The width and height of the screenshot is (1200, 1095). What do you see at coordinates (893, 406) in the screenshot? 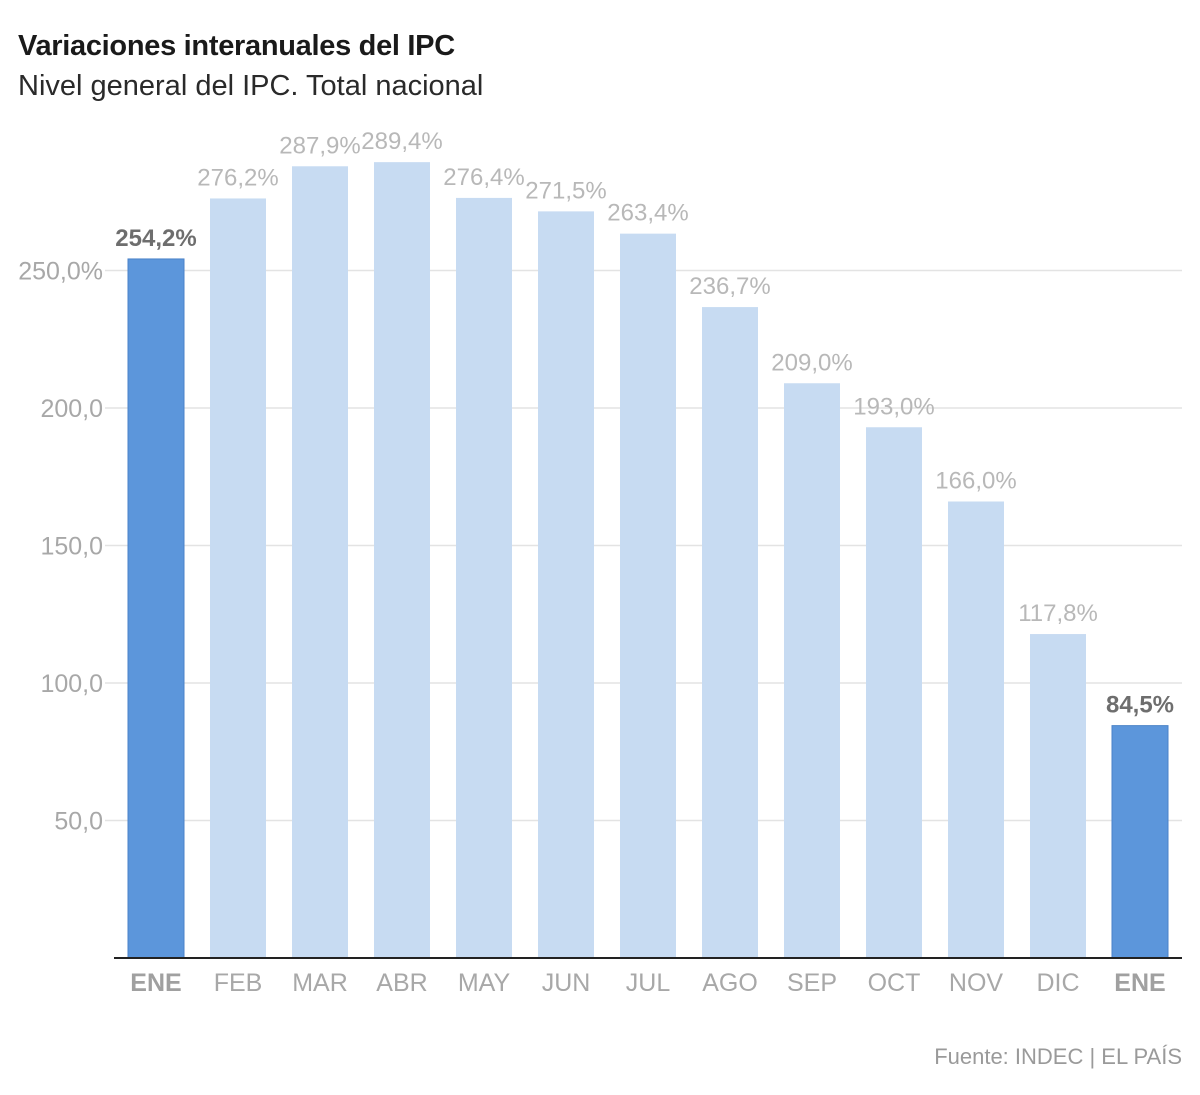
I see `data-label: 193,0%` at bounding box center [893, 406].